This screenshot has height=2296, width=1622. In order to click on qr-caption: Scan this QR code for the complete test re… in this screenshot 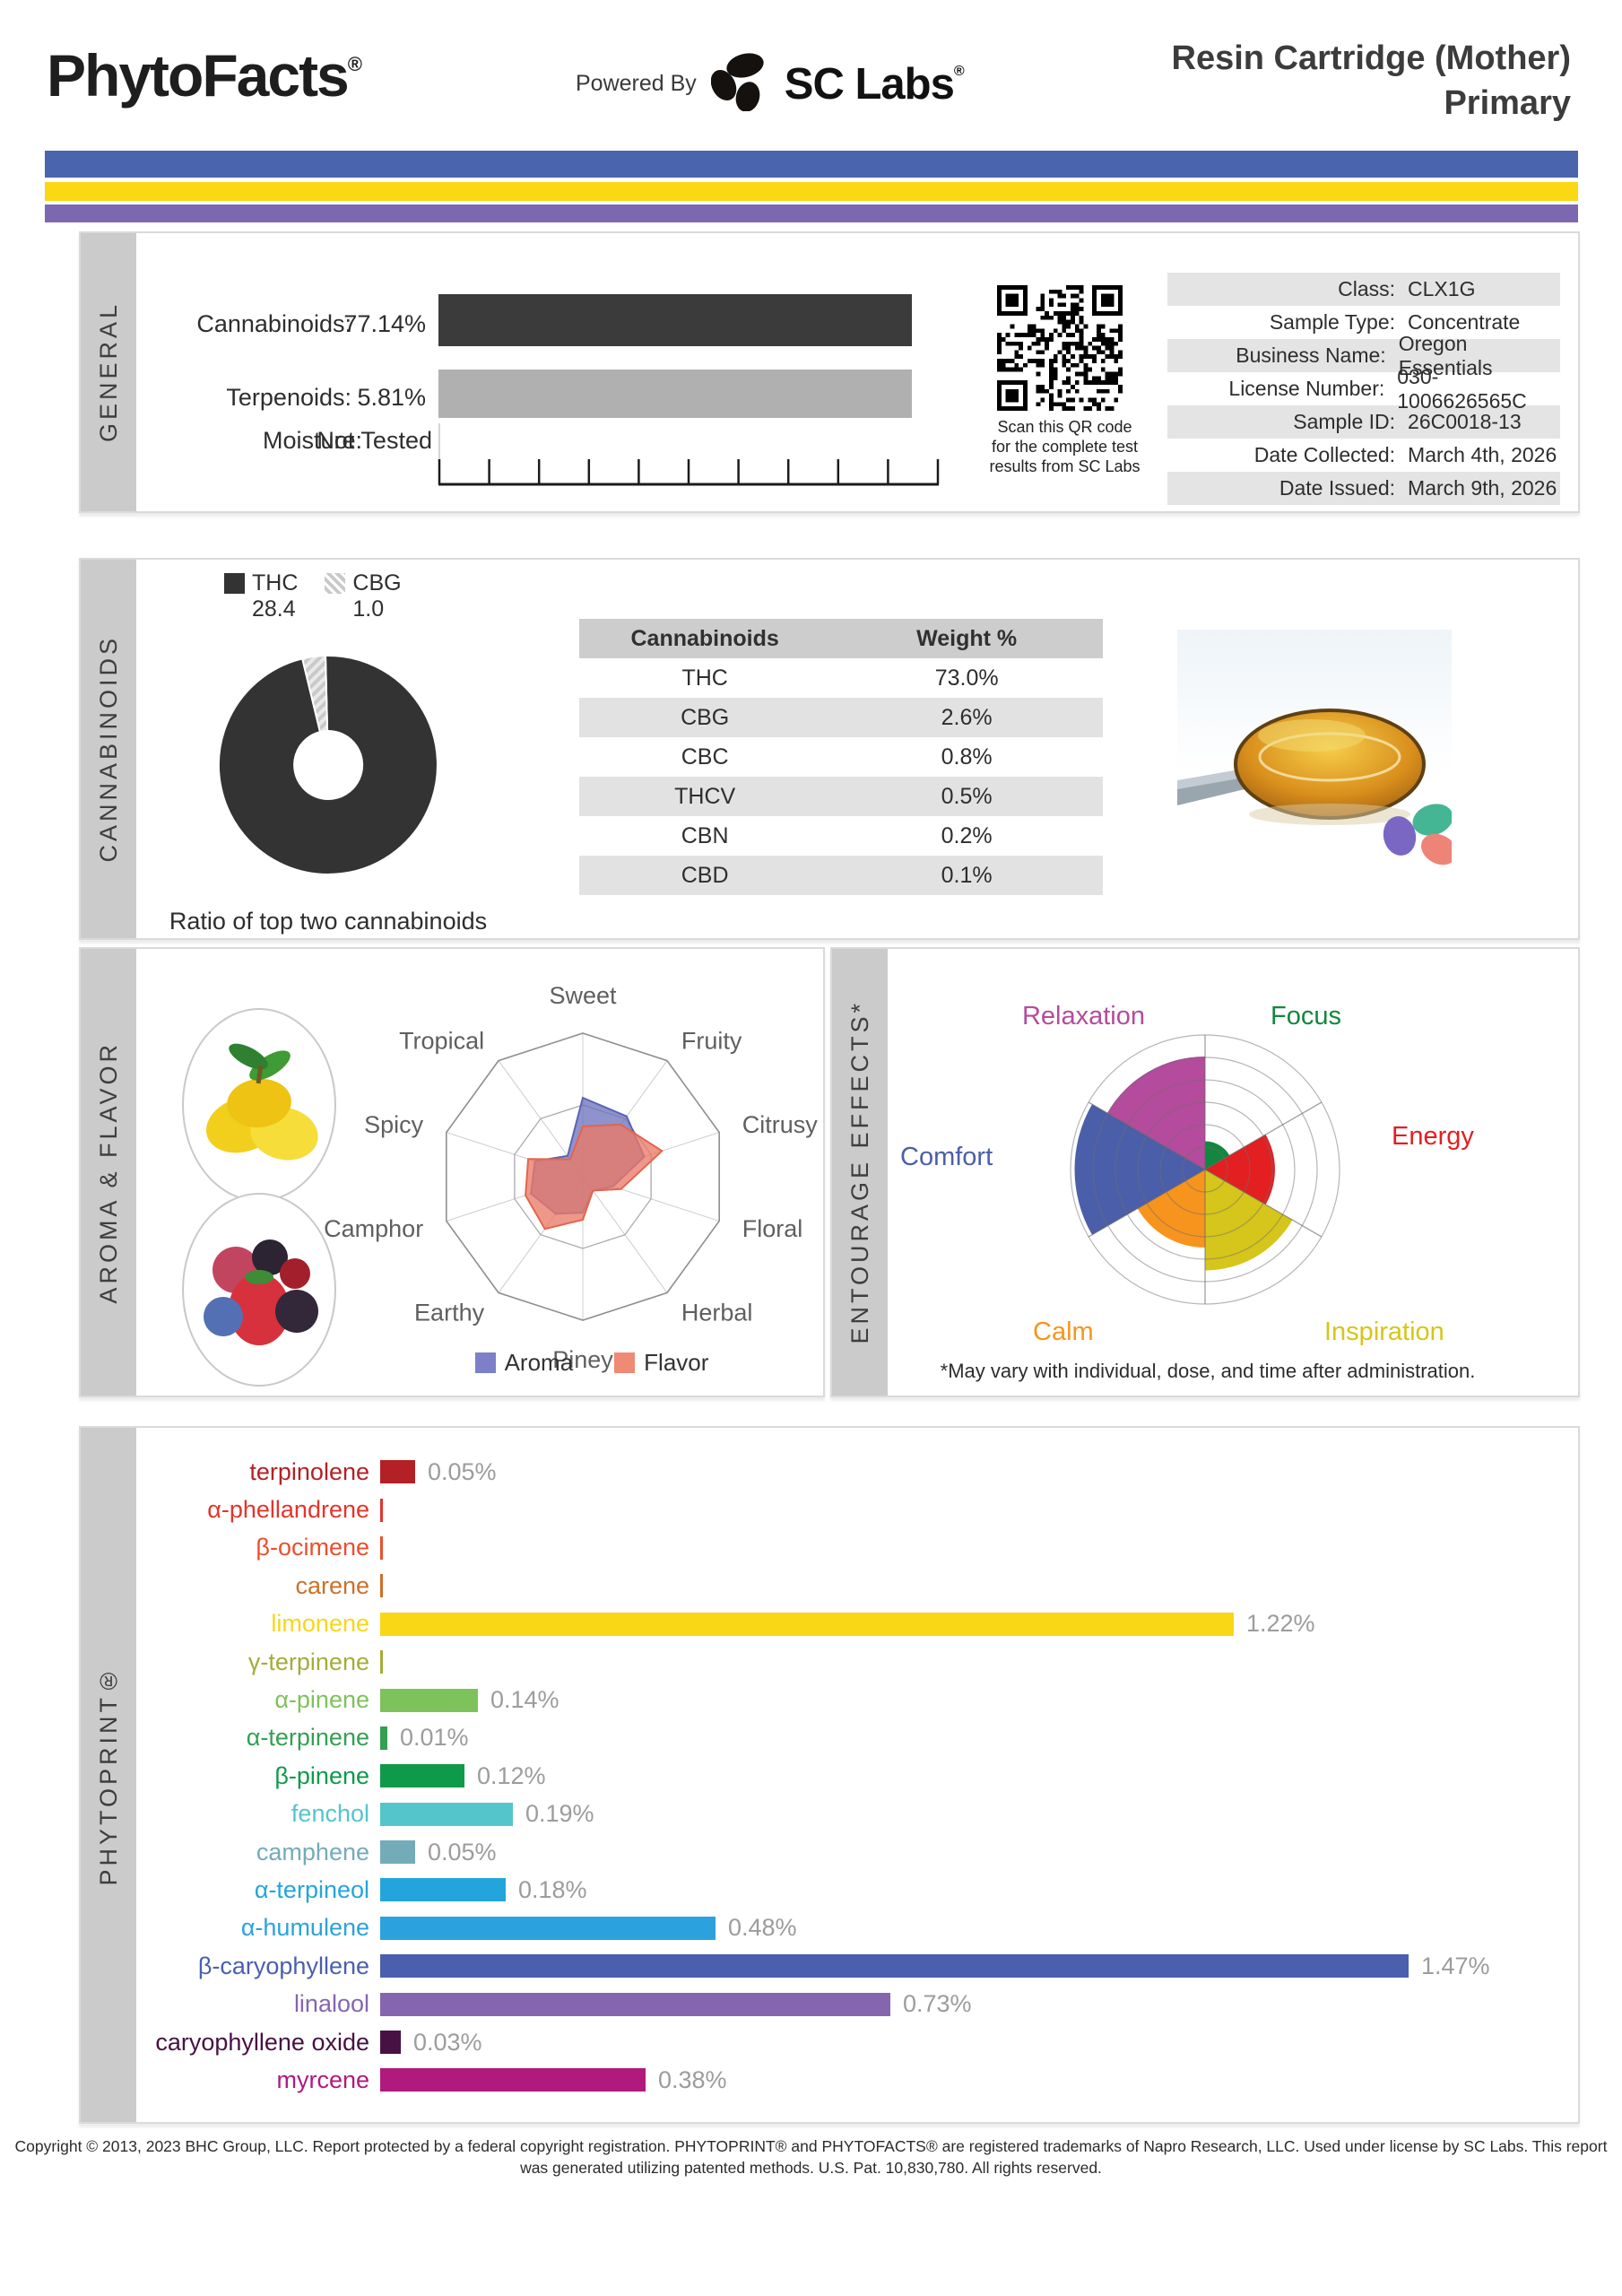, I will do `click(1064, 447)`.